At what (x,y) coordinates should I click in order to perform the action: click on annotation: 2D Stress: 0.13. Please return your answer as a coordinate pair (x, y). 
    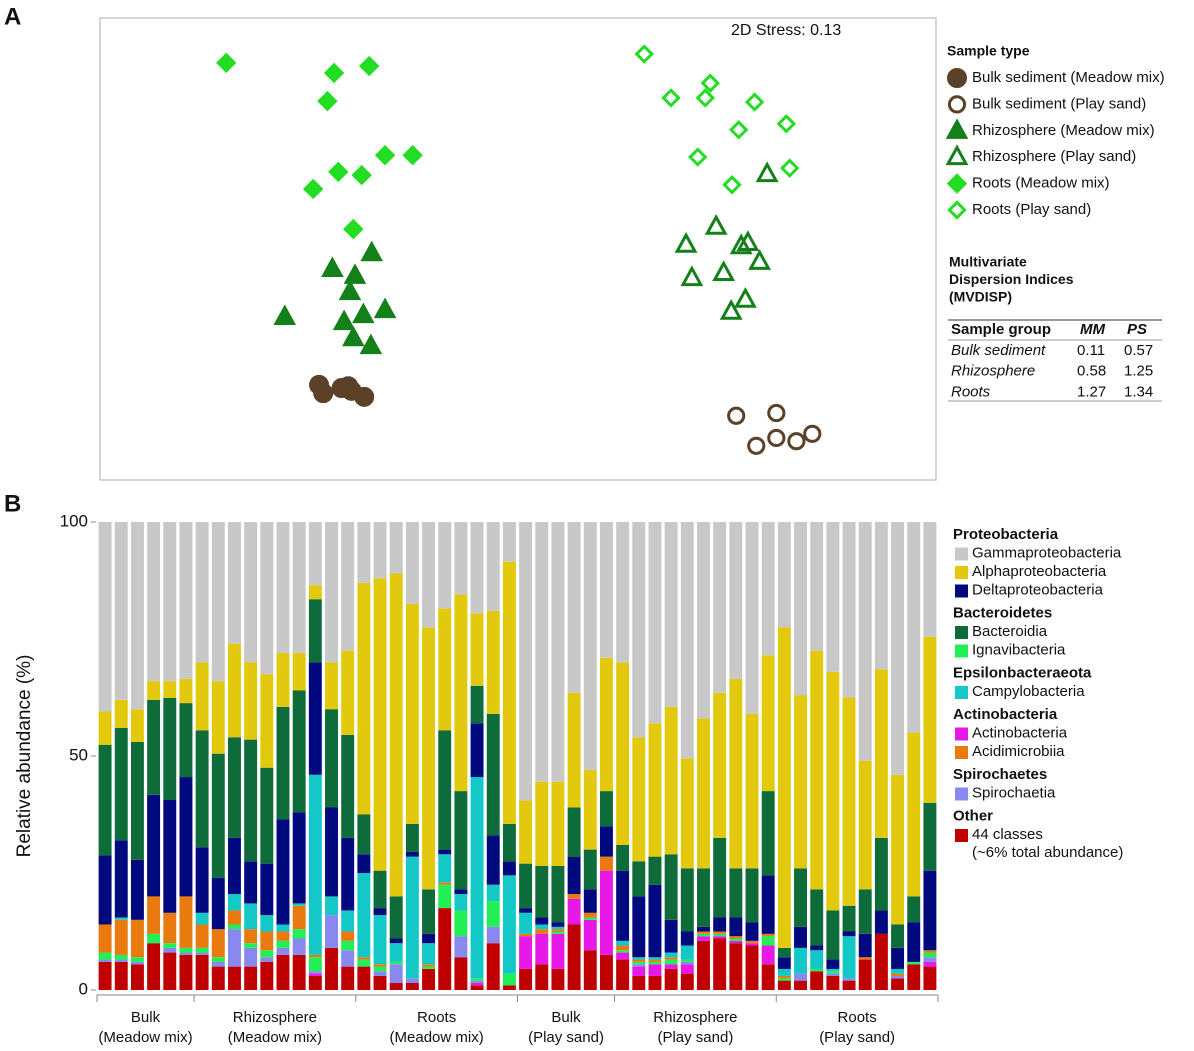
    Looking at the image, I should click on (786, 30).